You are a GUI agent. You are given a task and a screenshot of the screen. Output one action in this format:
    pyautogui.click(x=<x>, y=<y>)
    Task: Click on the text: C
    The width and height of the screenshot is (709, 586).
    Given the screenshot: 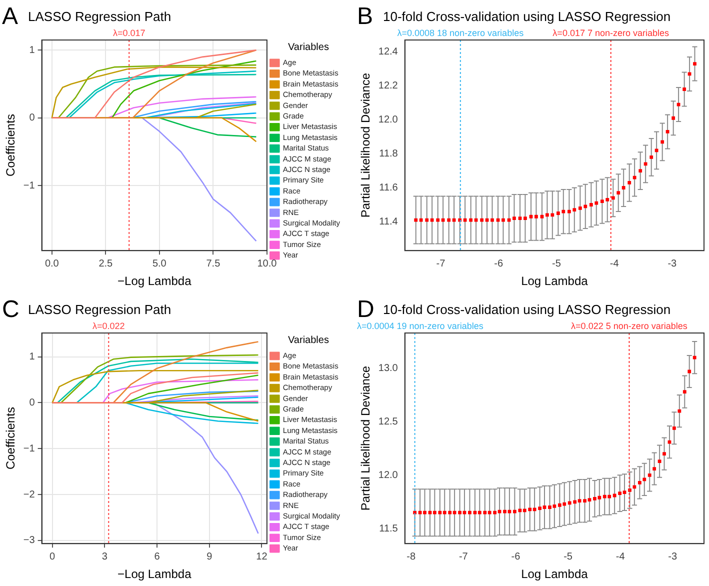 What is the action you would take?
    pyautogui.click(x=11, y=309)
    